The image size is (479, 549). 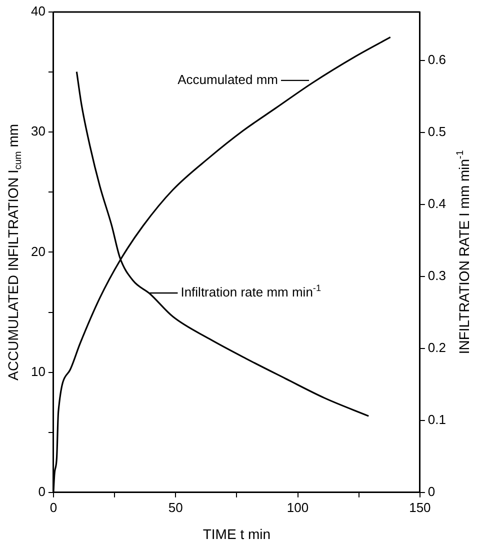 I want to click on x-axis-title: TIME t min, so click(x=236, y=534).